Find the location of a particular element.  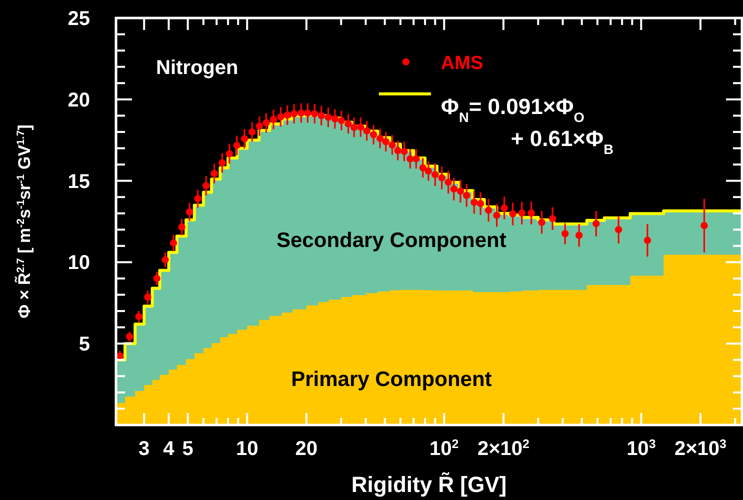

x-tick-label: 20 is located at coordinates (306, 449).